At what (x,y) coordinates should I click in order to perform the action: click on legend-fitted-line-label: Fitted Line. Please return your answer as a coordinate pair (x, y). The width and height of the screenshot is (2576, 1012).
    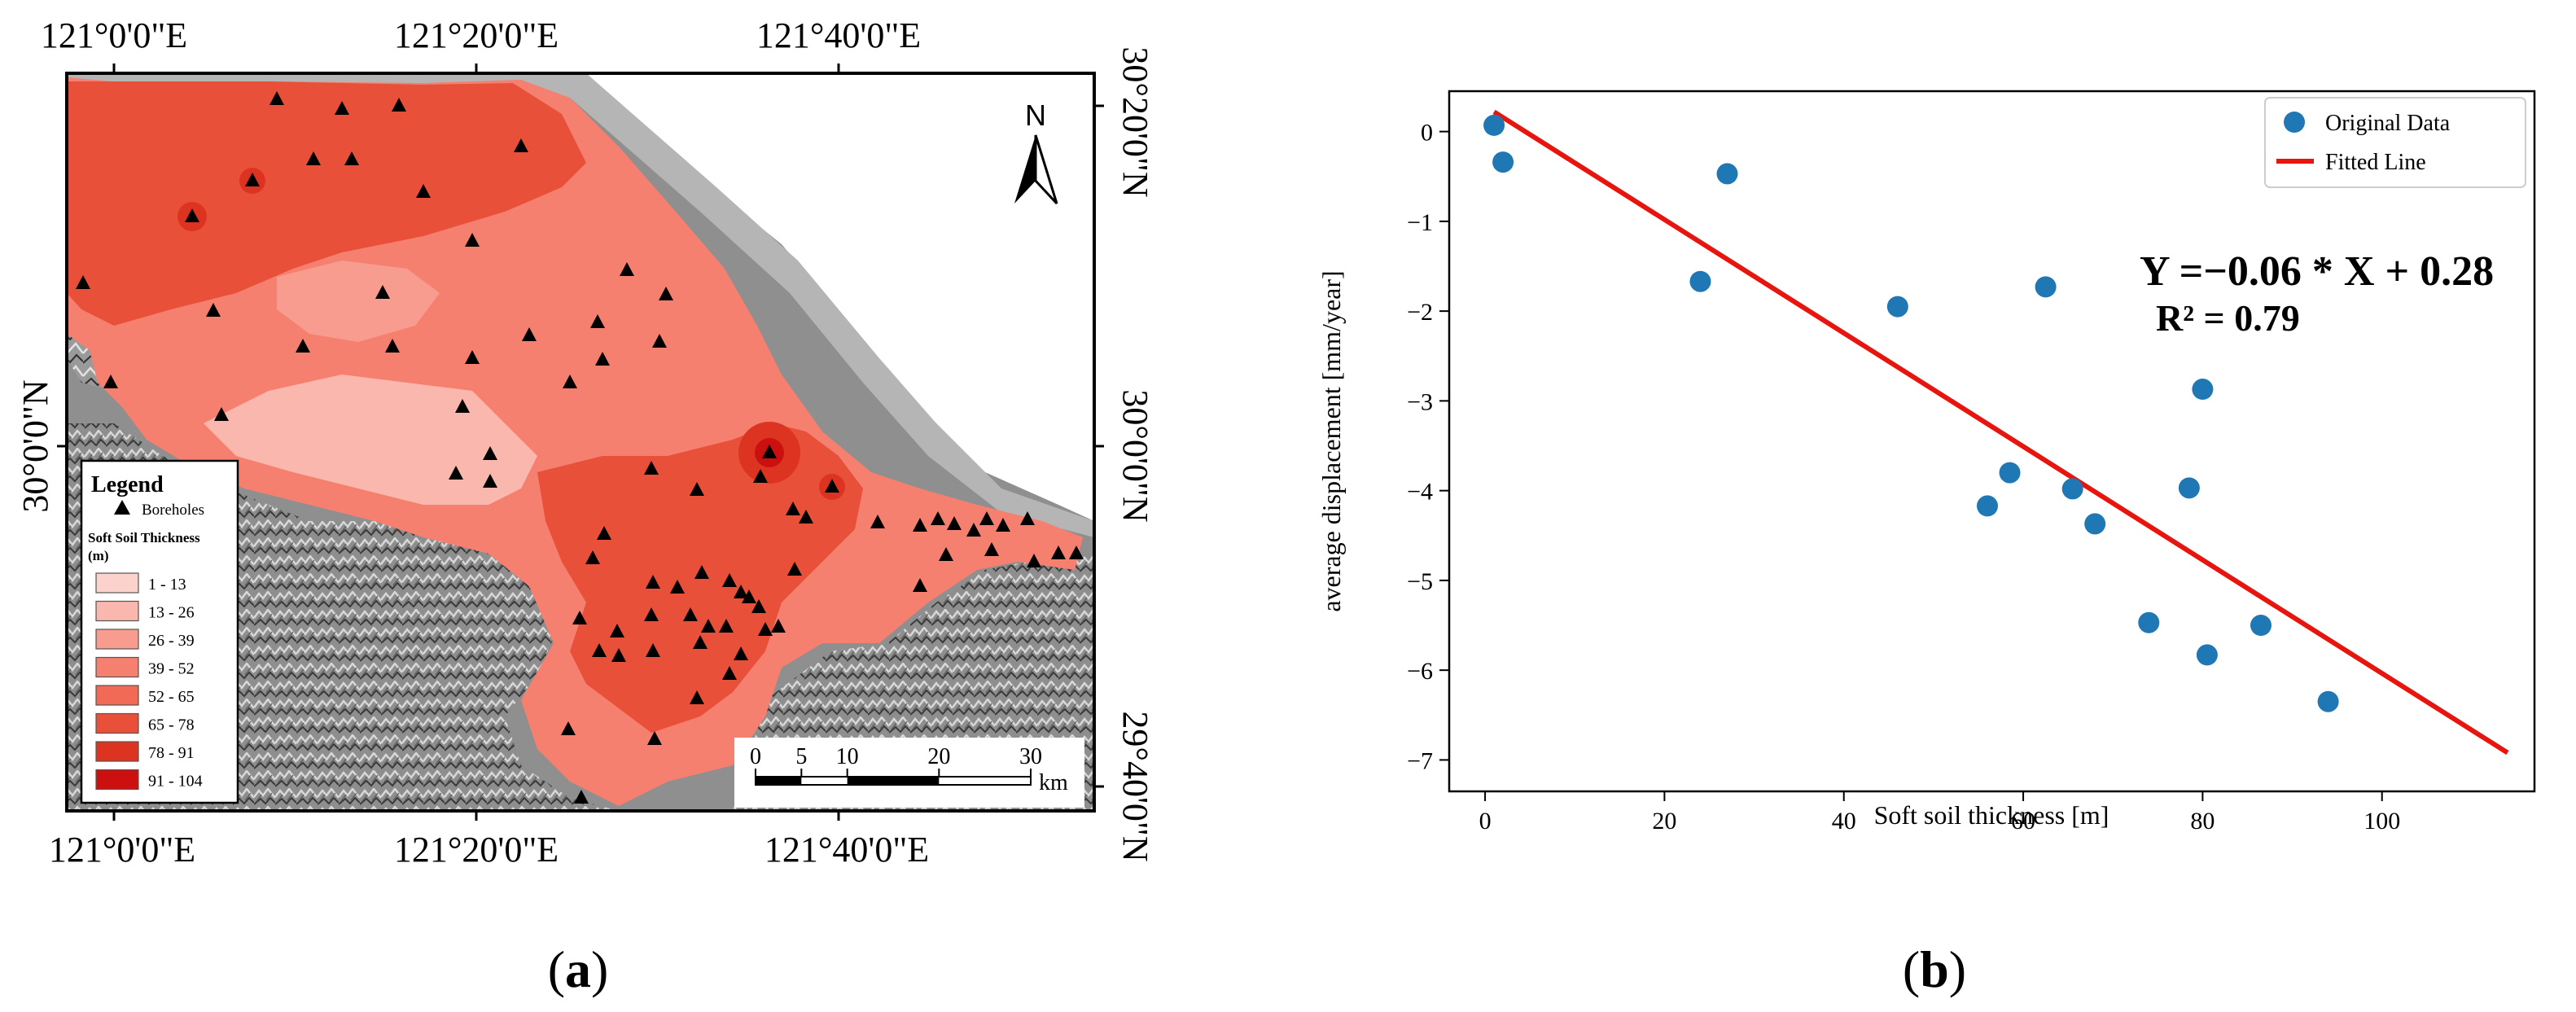
    Looking at the image, I should click on (2375, 162).